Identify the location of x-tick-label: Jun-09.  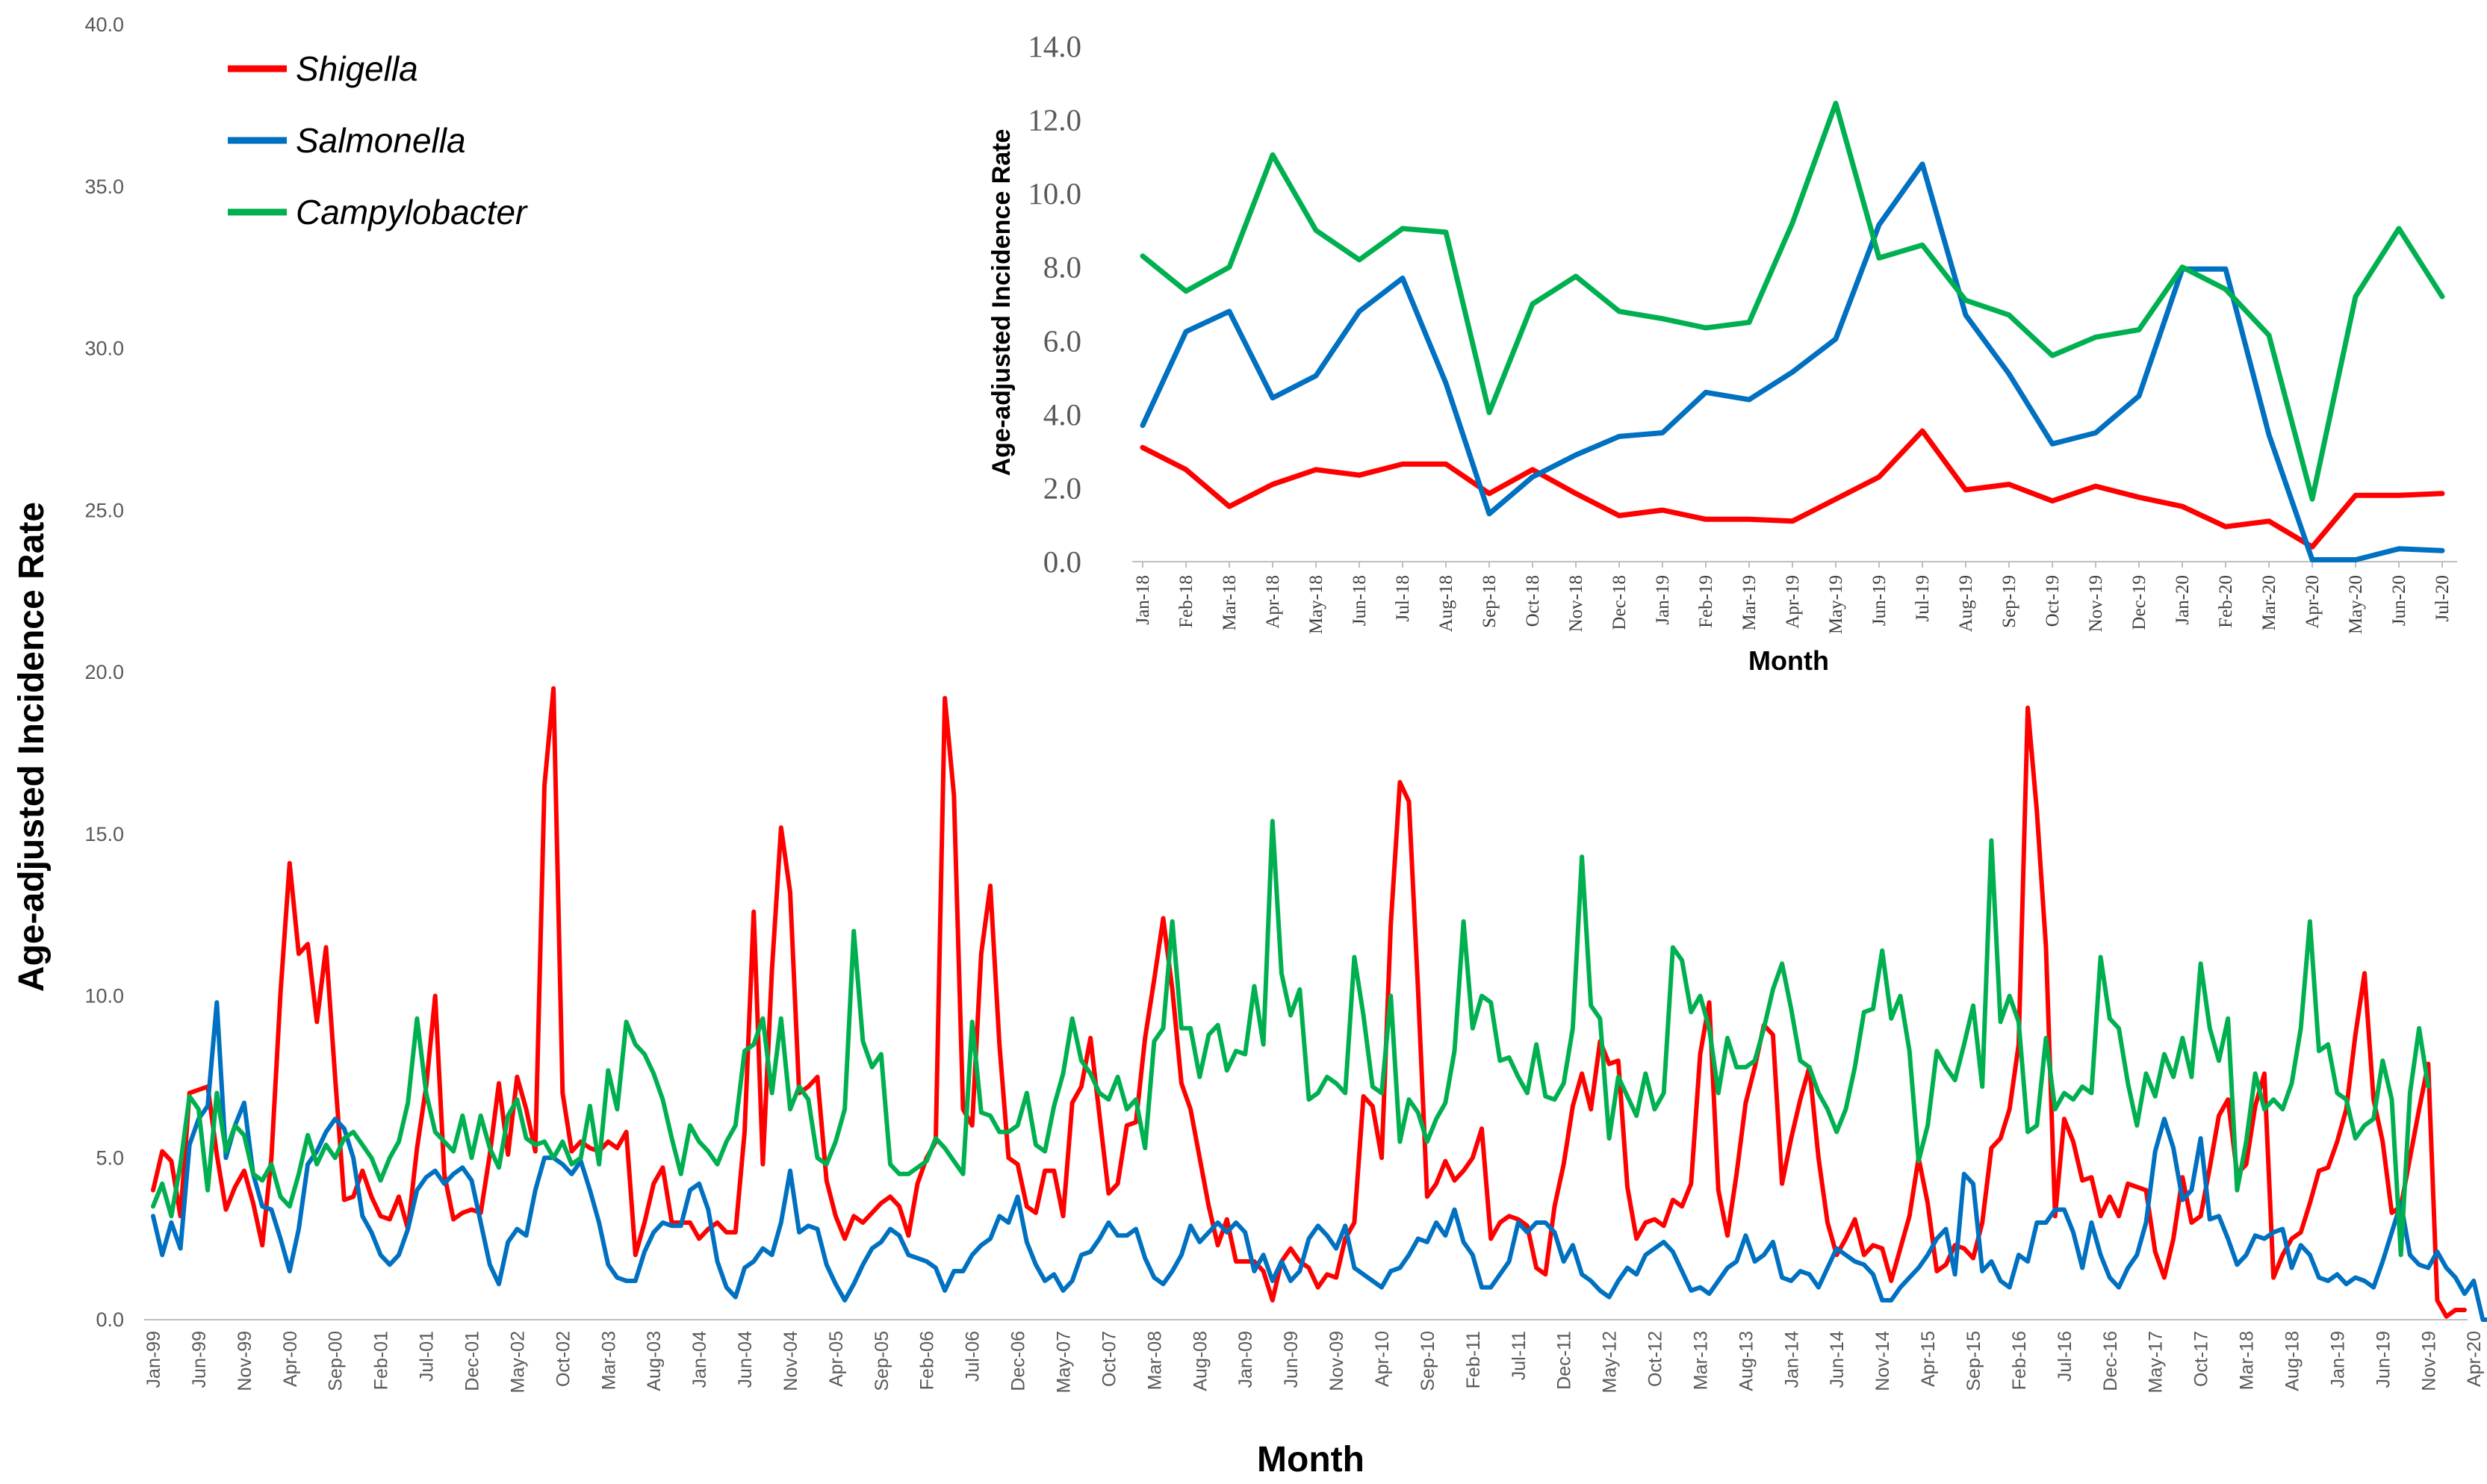
(1291, 1360).